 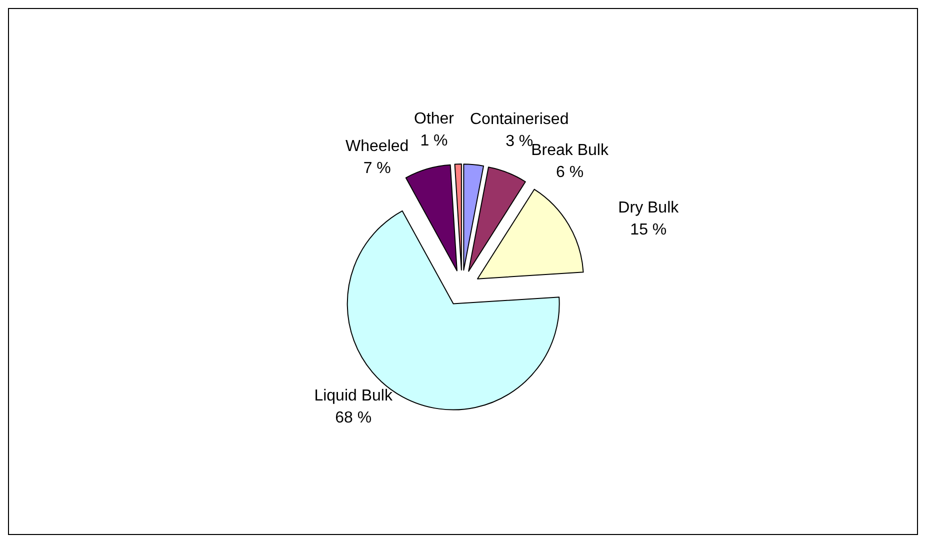 I want to click on slice-label: Containerised, so click(x=519, y=119).